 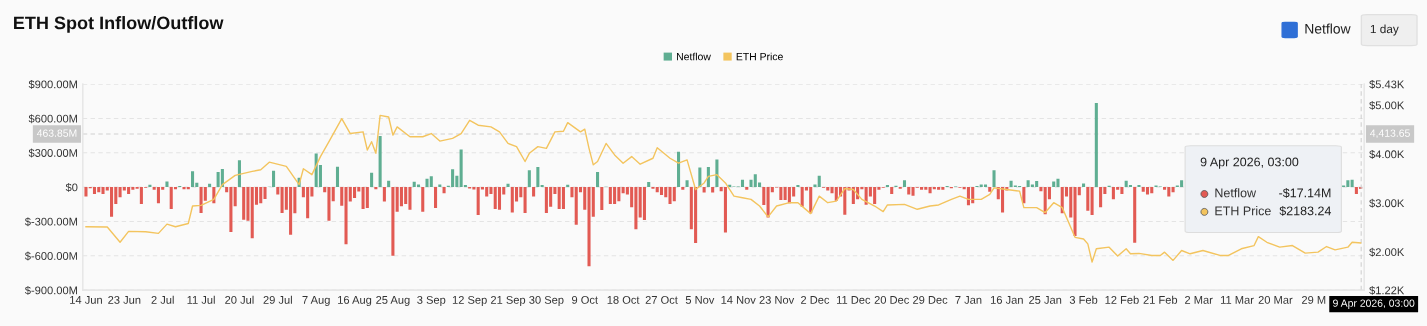 I want to click on y2-tick-label: $5.00K, so click(x=1387, y=105).